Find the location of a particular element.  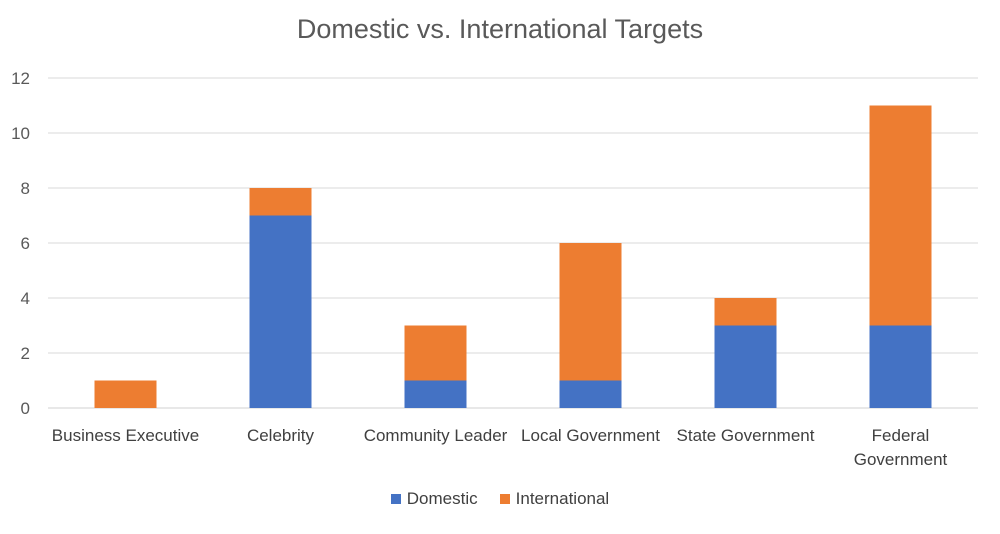

y-tick-label-2: 2 is located at coordinates (25, 353).